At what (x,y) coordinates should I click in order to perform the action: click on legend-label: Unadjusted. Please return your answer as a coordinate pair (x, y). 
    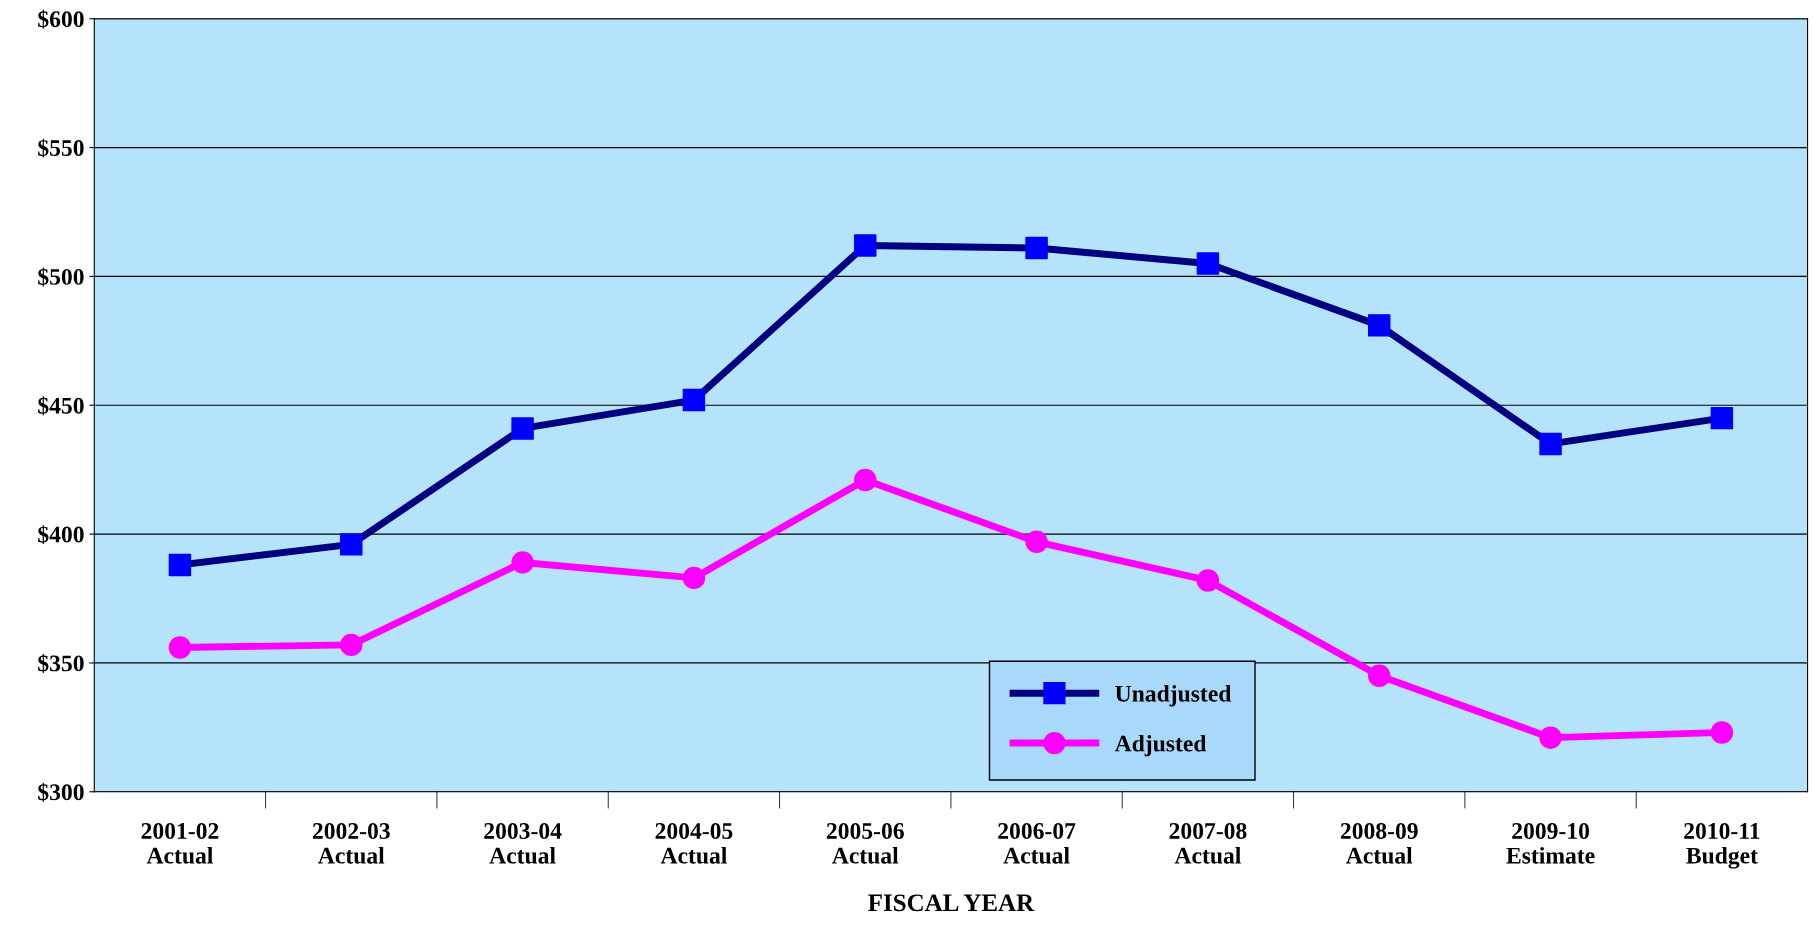
    Looking at the image, I should click on (1173, 696).